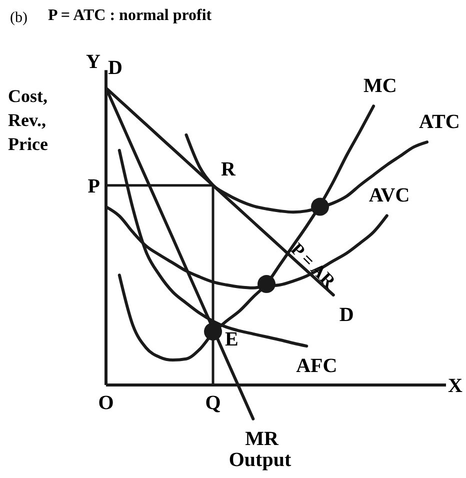 The image size is (466, 478). I want to click on annotation: D, so click(115, 68).